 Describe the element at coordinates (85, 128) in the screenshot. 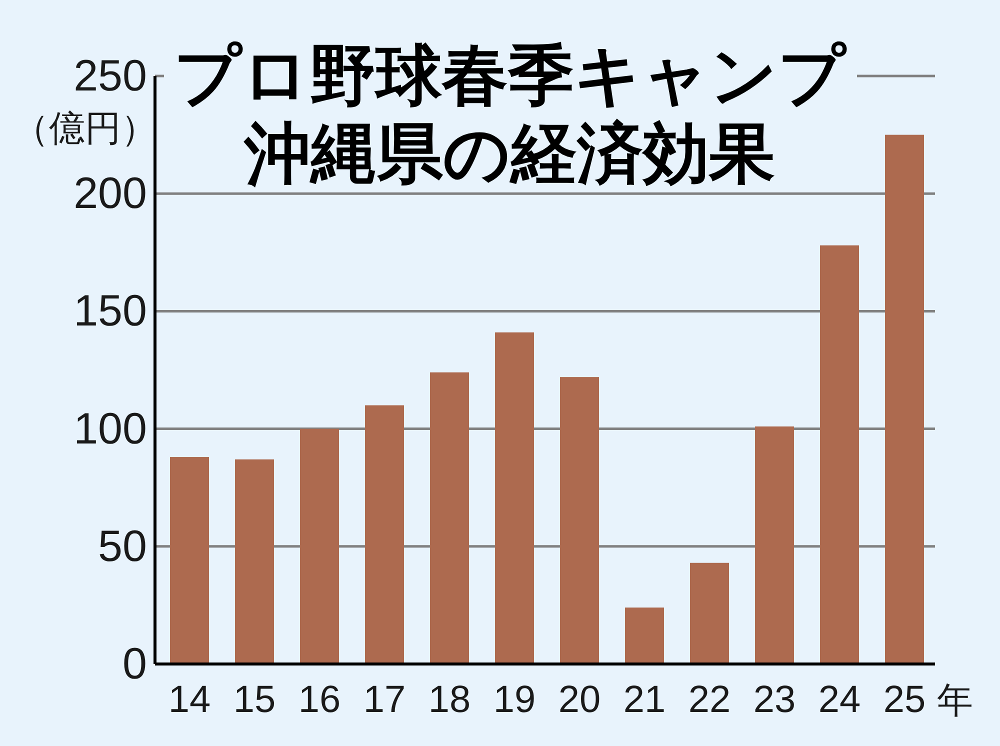

I see `y-axis-title: （億円）` at that location.